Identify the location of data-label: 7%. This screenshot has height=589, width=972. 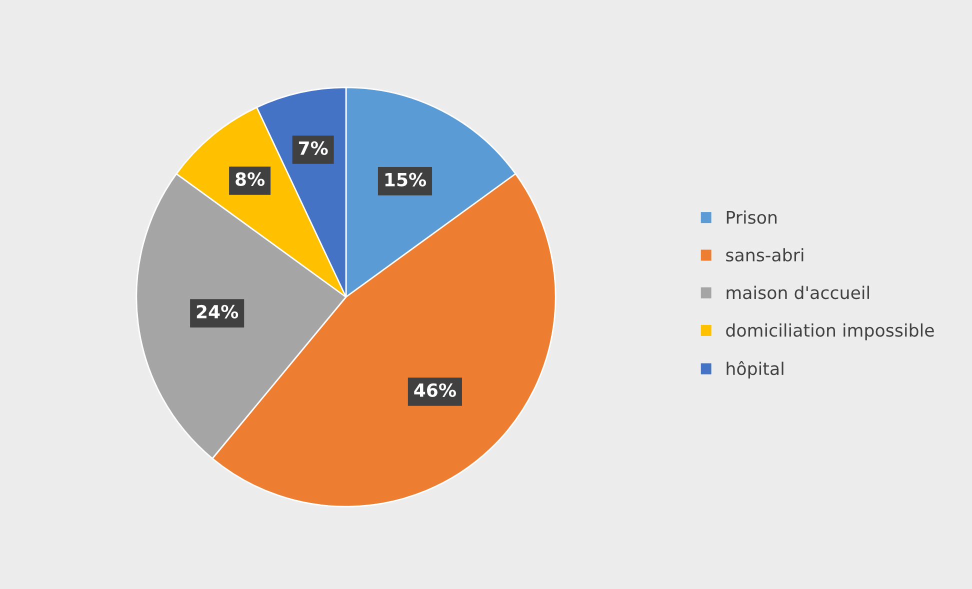
(313, 148).